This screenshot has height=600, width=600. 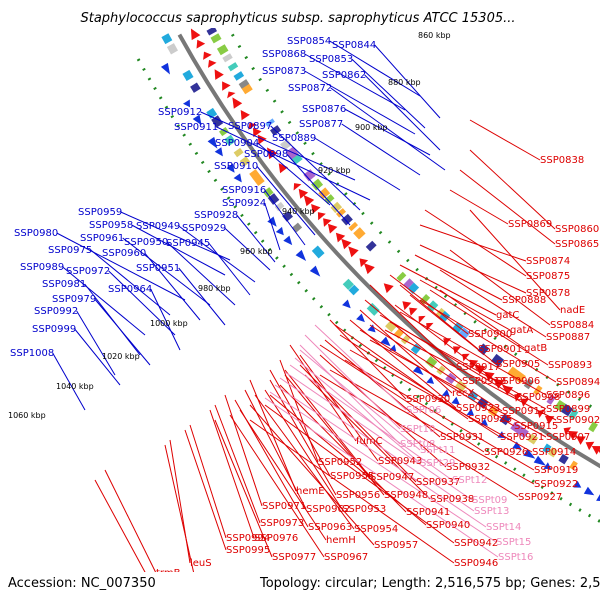 I want to click on reverse-gene-label: SSP0941, so click(x=428, y=512).